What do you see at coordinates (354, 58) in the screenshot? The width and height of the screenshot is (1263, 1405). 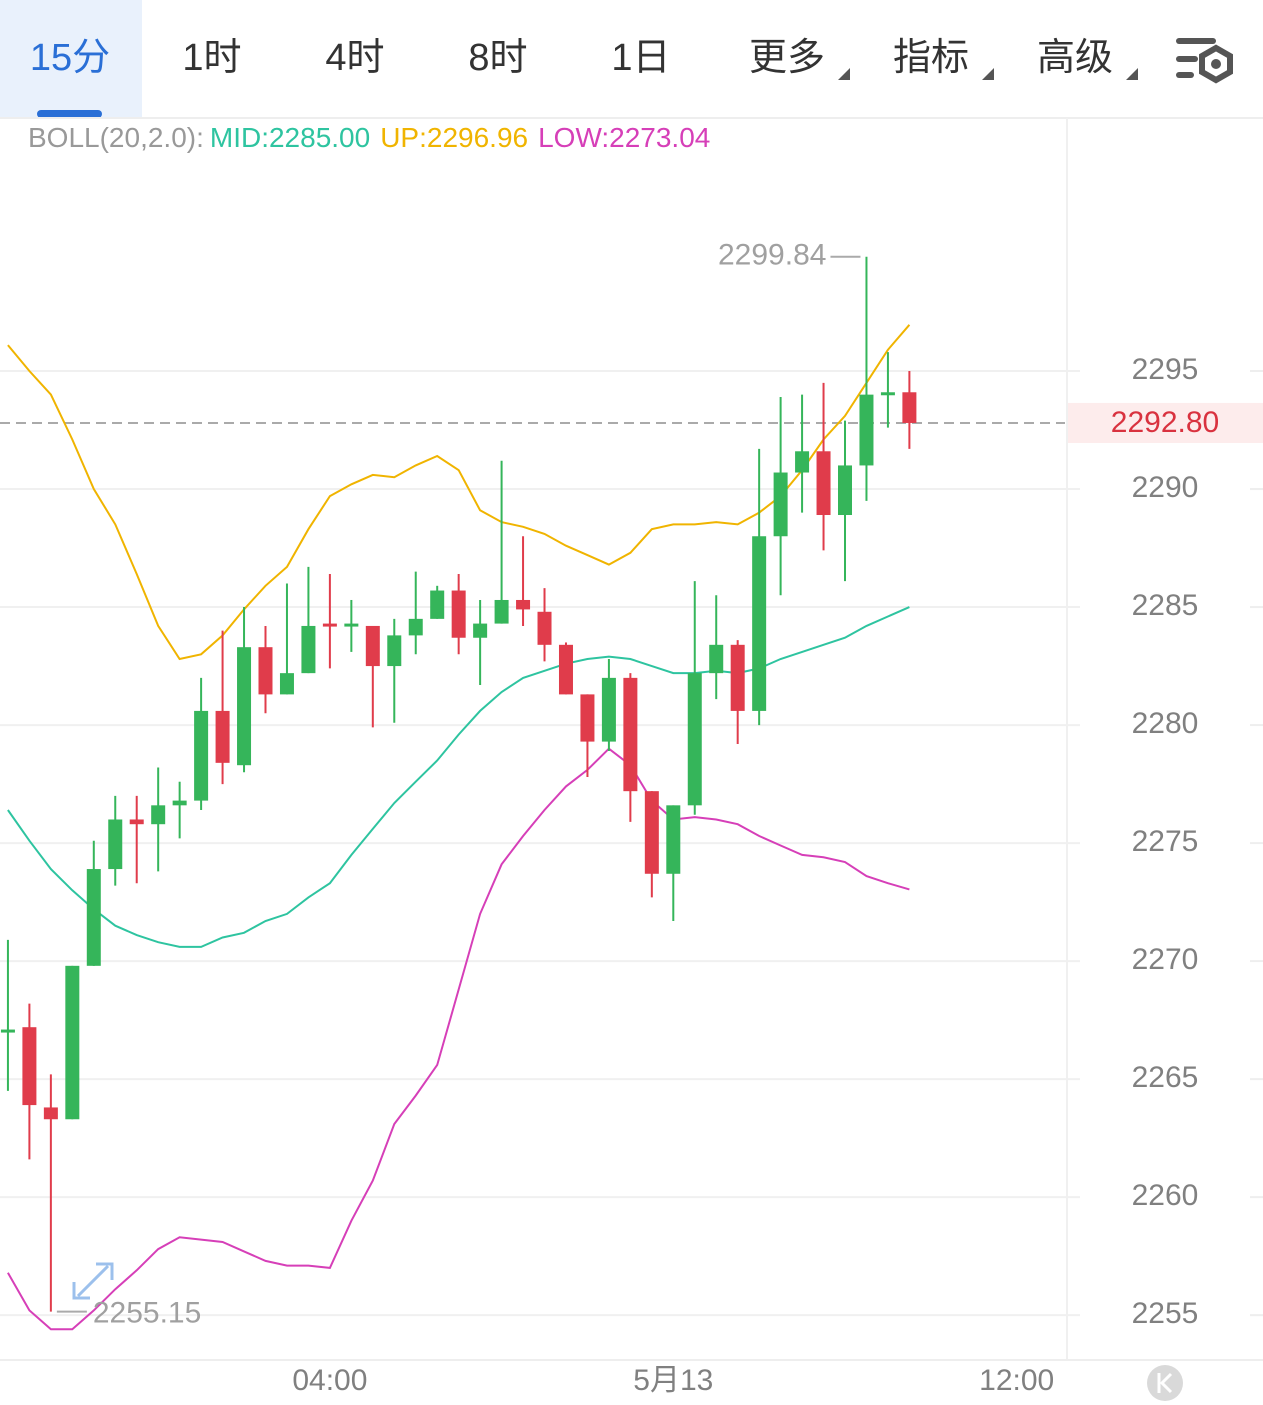 I see `tab: 4时` at bounding box center [354, 58].